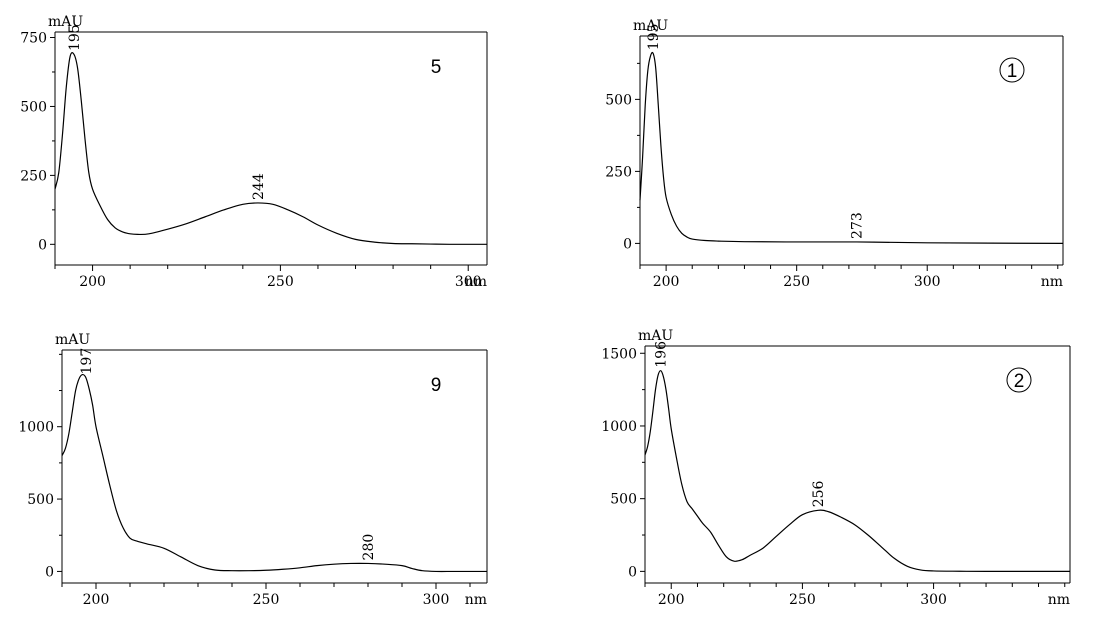 This screenshot has width=1114, height=625. I want to click on y-tick-label: 750, so click(33, 39).